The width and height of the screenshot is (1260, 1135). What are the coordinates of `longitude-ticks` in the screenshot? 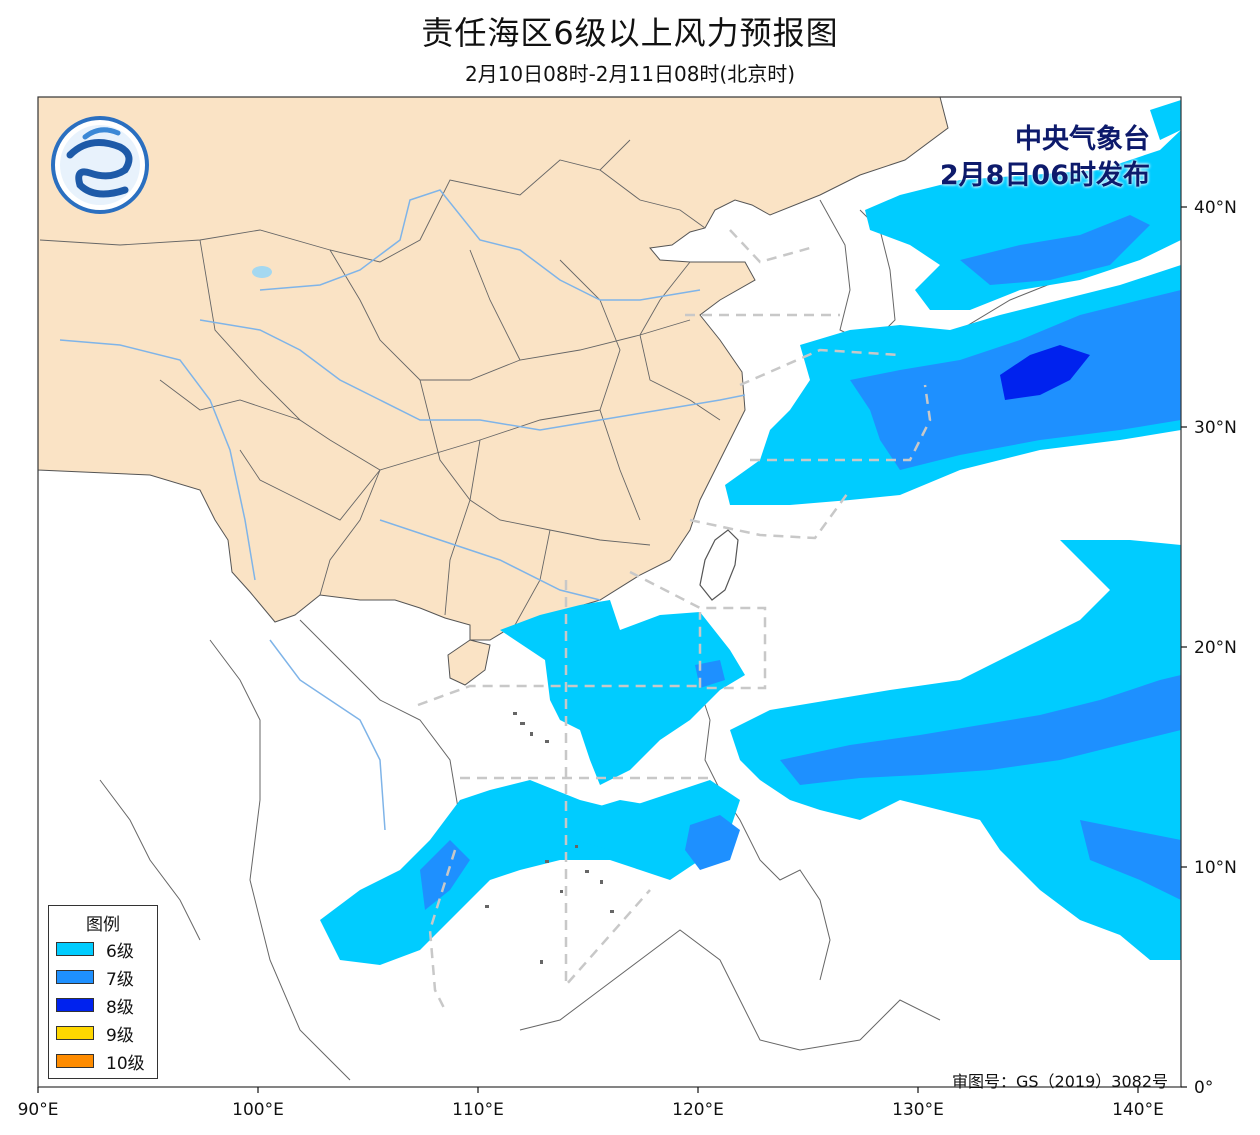 It's located at (588, 1090).